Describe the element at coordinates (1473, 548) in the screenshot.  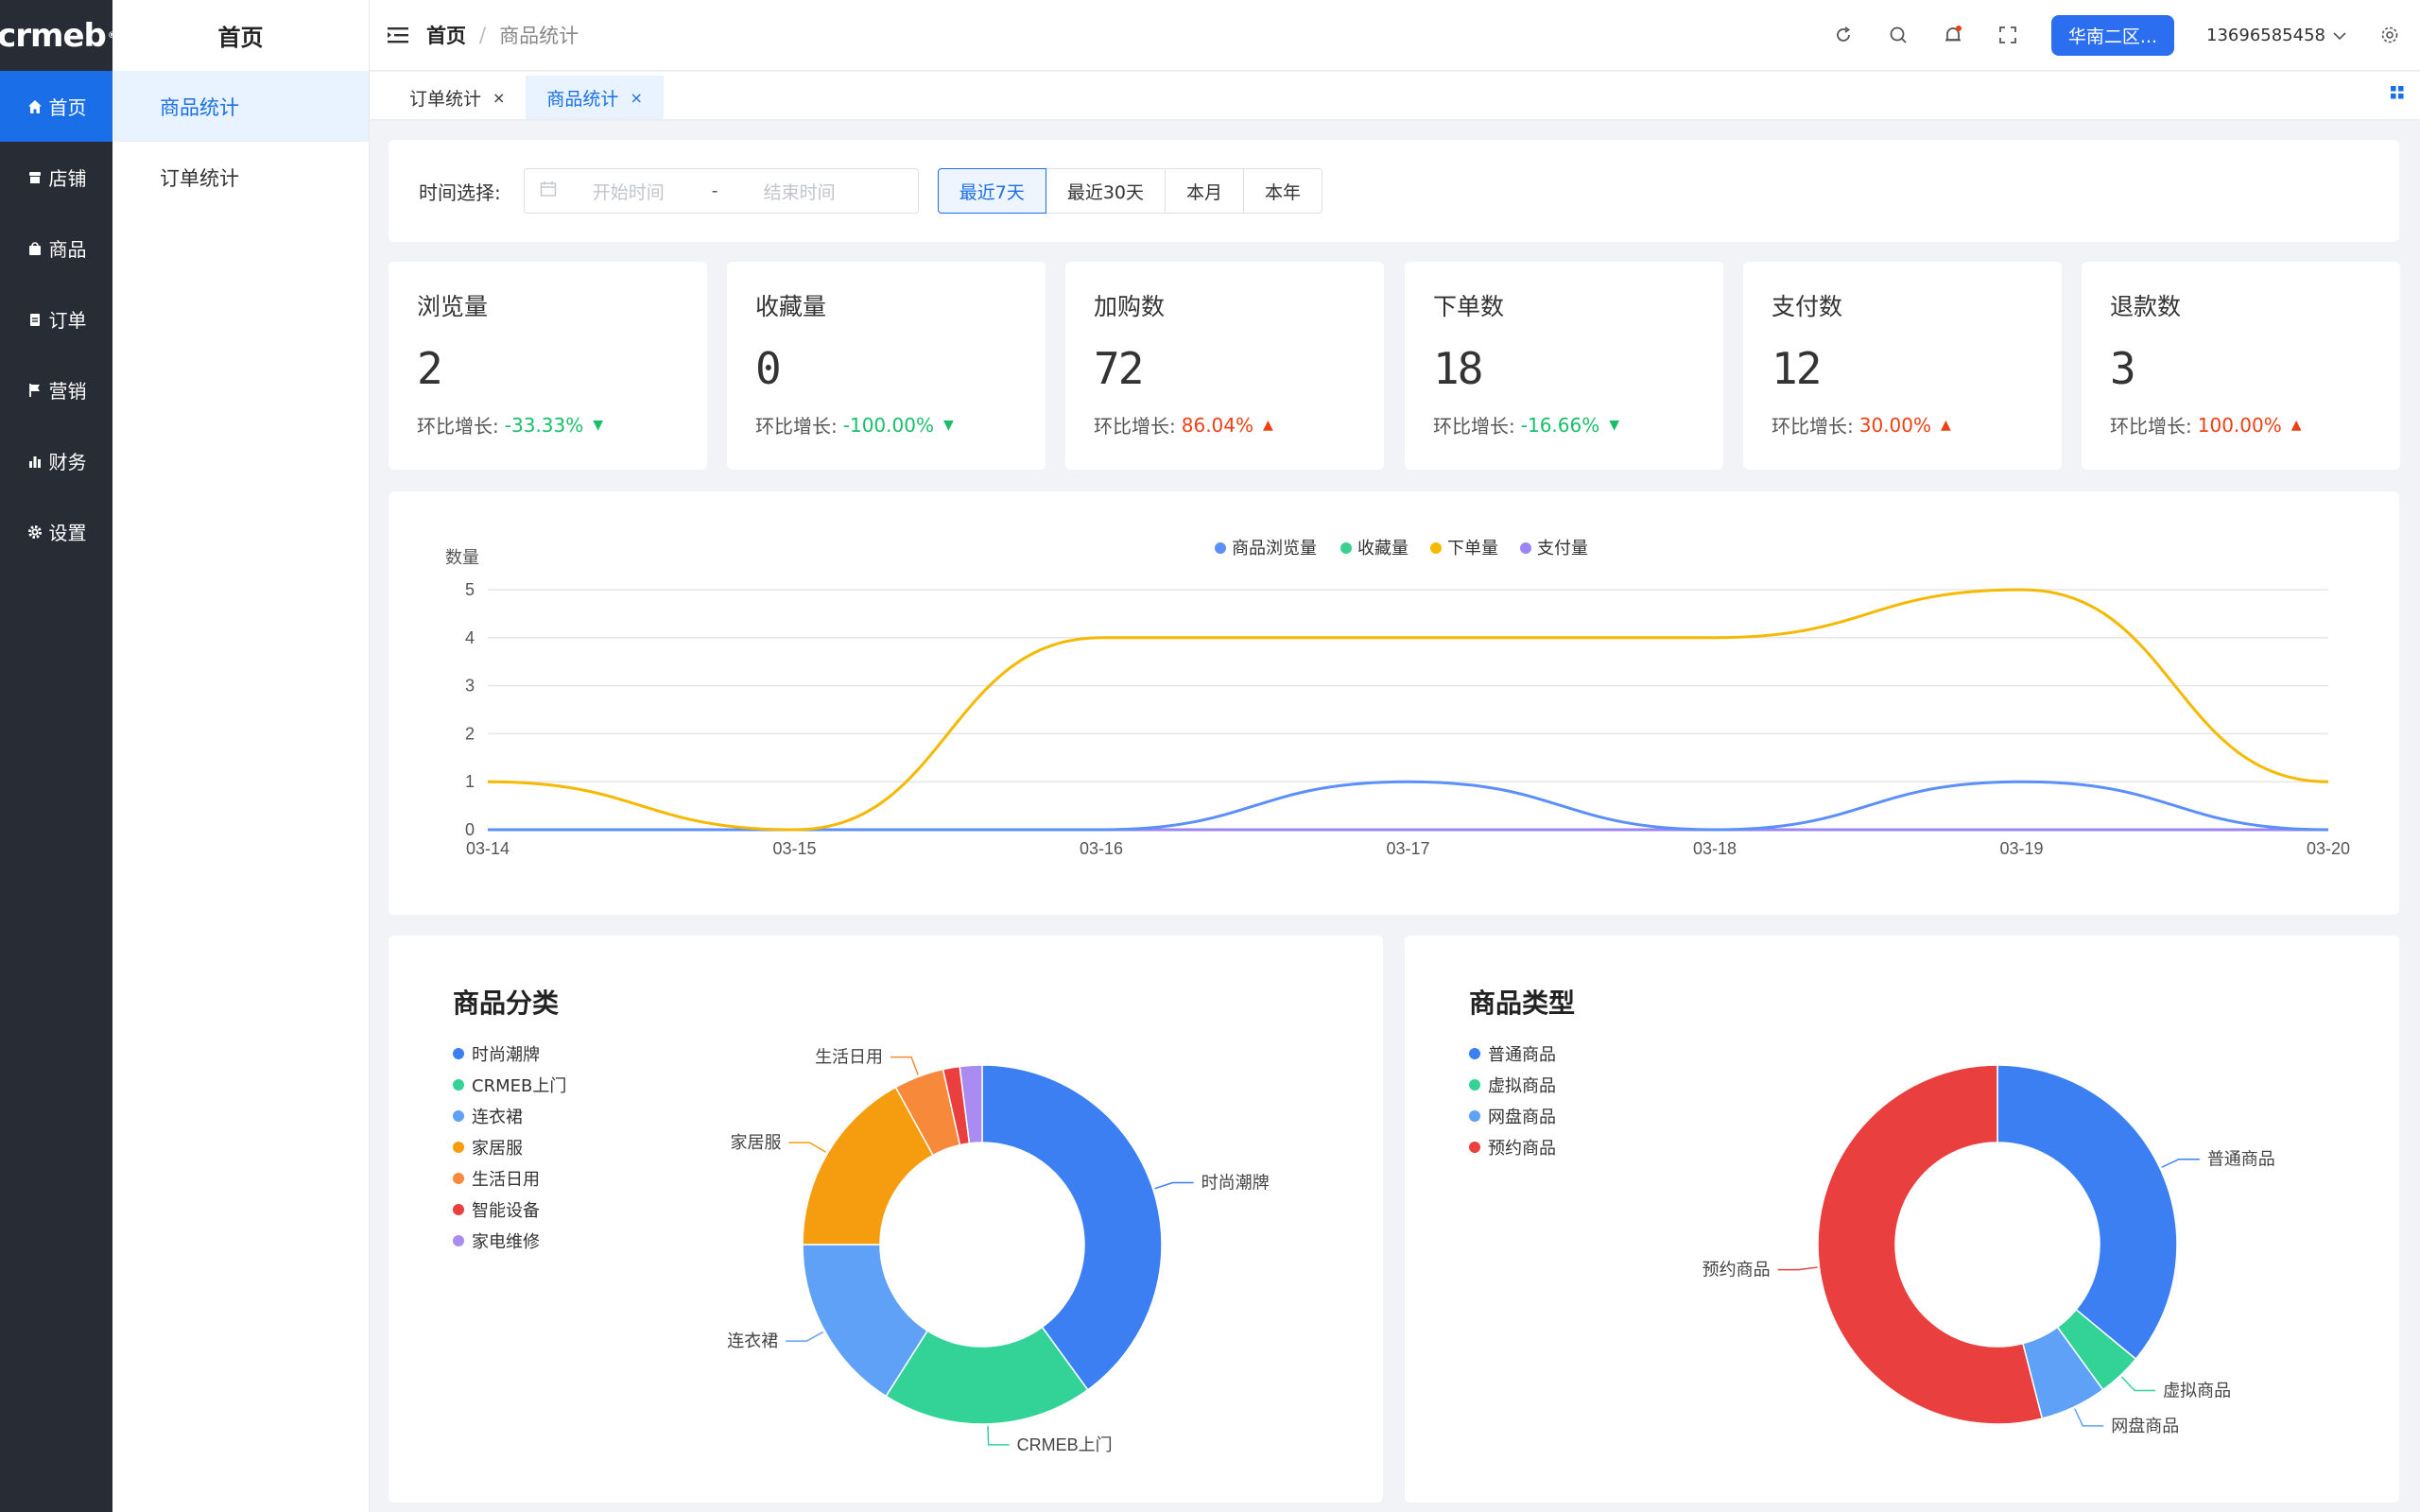
I see `legend-label: 下单量` at that location.